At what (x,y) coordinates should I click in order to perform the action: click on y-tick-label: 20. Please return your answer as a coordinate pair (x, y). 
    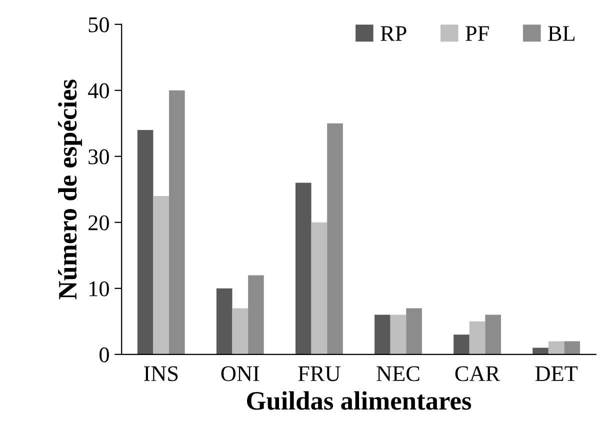
    Looking at the image, I should click on (98, 222).